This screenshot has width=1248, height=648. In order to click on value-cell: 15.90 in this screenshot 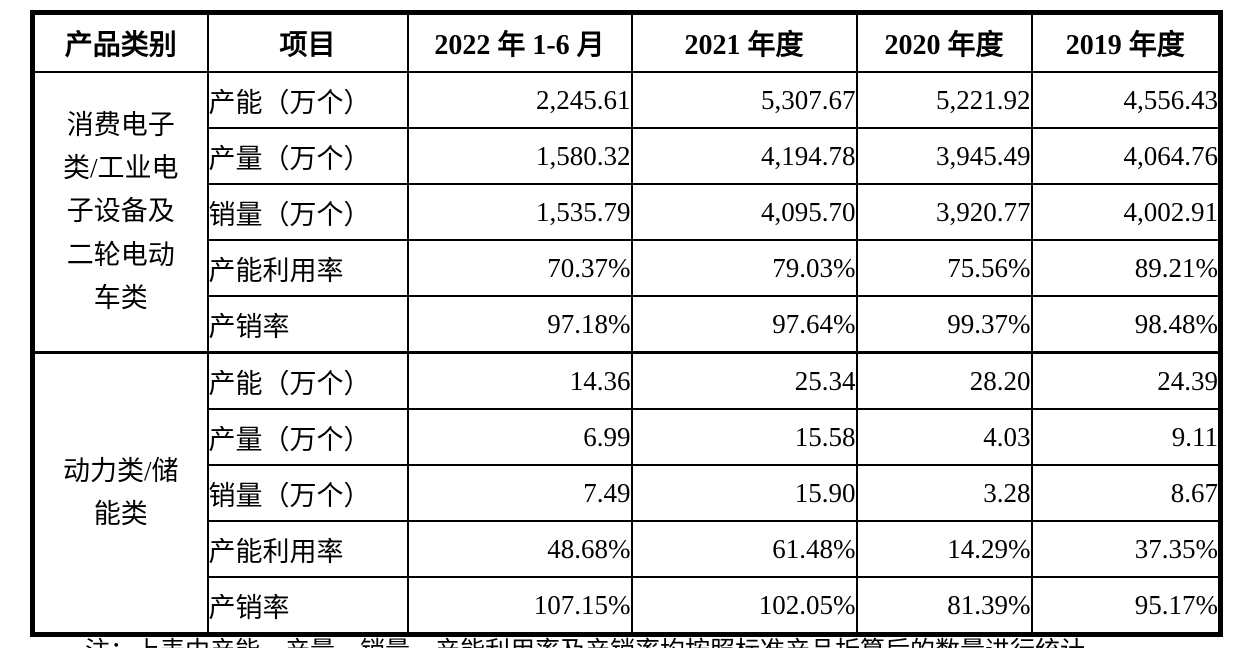, I will do `click(744, 493)`.